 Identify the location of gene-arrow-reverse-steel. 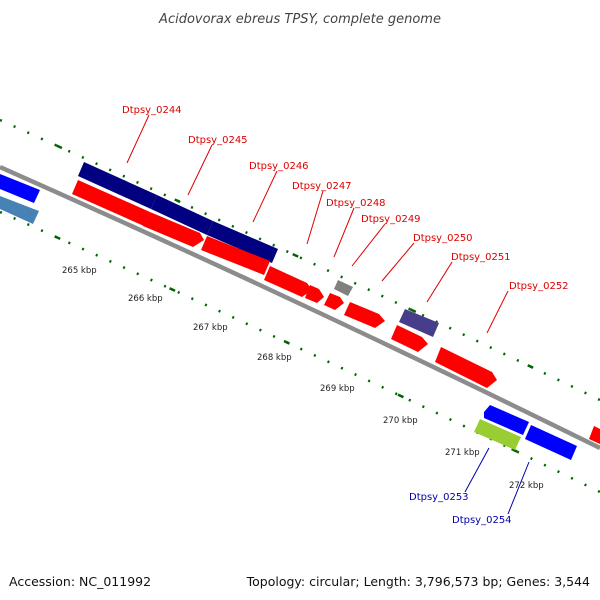
(19, 210).